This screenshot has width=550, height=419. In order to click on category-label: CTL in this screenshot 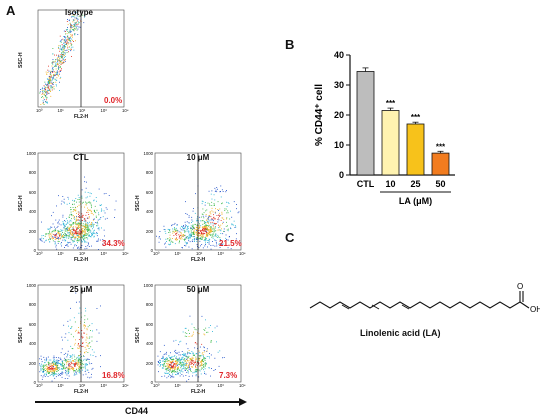, I will do `click(366, 184)`.